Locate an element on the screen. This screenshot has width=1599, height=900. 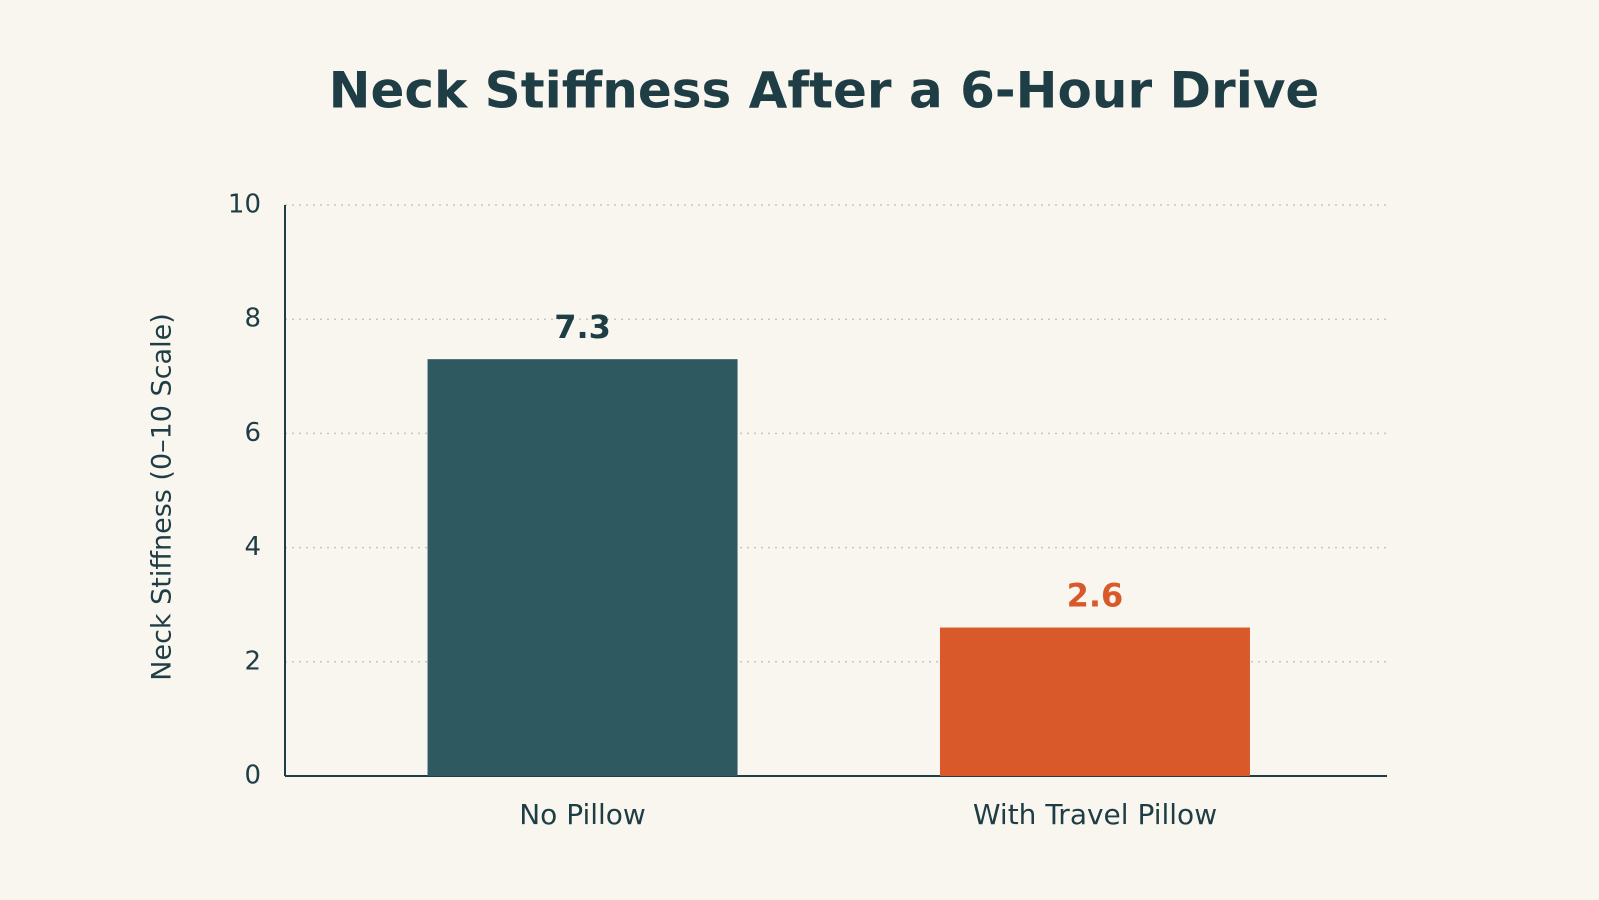
y-tick-label: 8 is located at coordinates (252, 319).